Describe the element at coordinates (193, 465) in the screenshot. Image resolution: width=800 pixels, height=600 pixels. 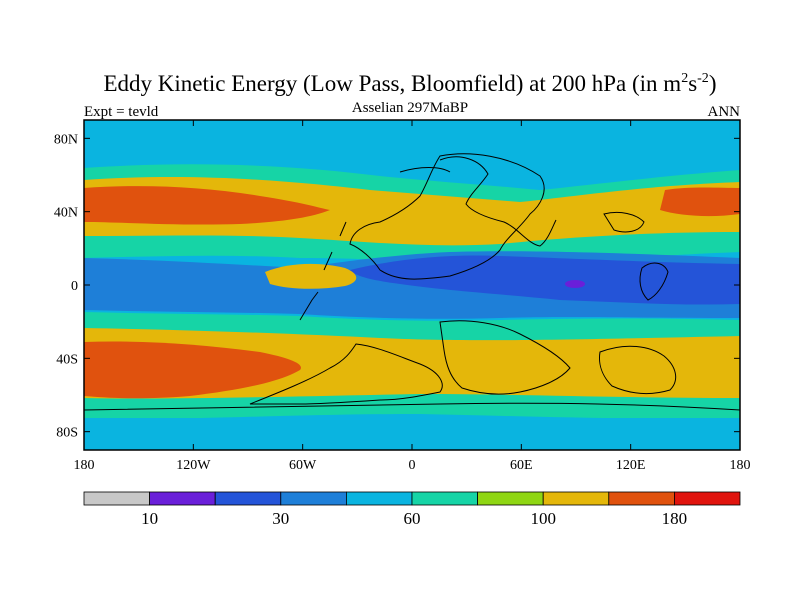
I see `x-tick-label: 120W` at that location.